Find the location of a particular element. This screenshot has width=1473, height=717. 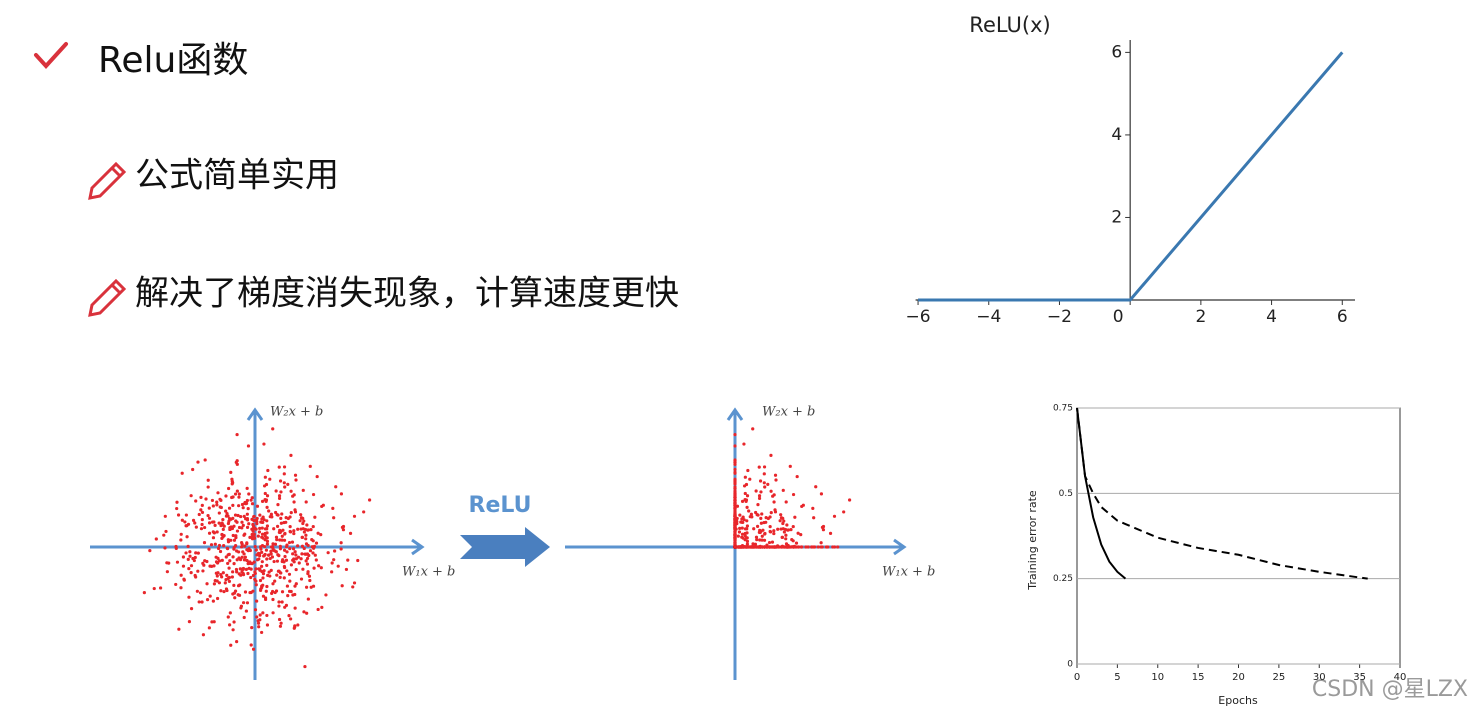

y-tick-label: 6 is located at coordinates (1116, 52).